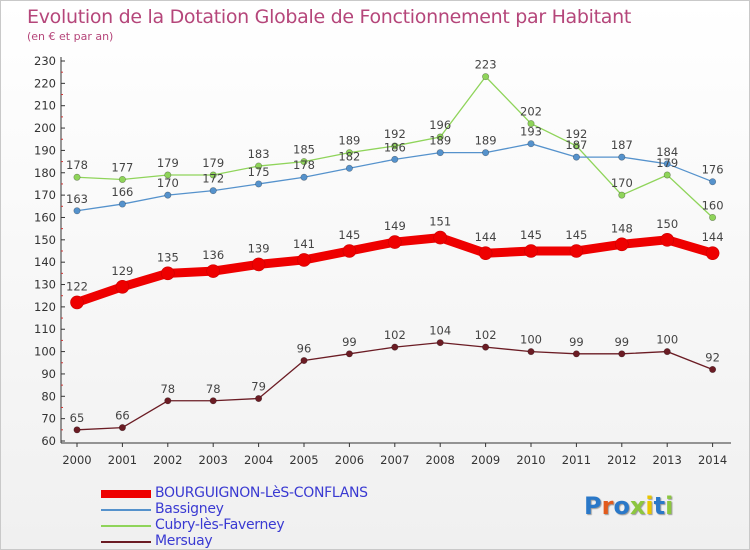 The height and width of the screenshot is (550, 750). Describe the element at coordinates (622, 145) in the screenshot. I see `data-label: 187` at that location.